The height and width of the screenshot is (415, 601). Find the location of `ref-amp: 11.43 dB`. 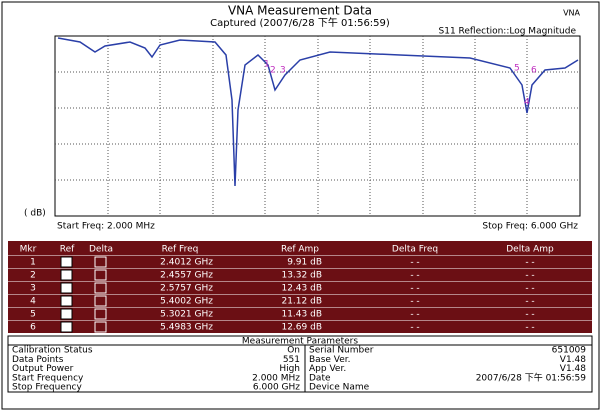

ref-amp: 11.43 dB is located at coordinates (301, 315).